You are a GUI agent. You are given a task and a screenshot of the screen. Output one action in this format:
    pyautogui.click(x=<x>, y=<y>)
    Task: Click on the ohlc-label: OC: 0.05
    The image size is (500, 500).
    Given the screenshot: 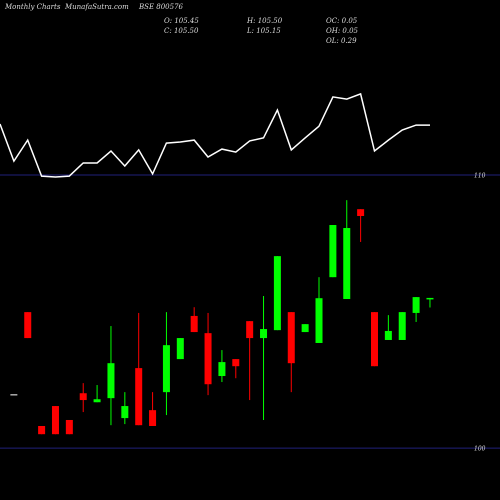 What is the action you would take?
    pyautogui.click(x=342, y=21)
    